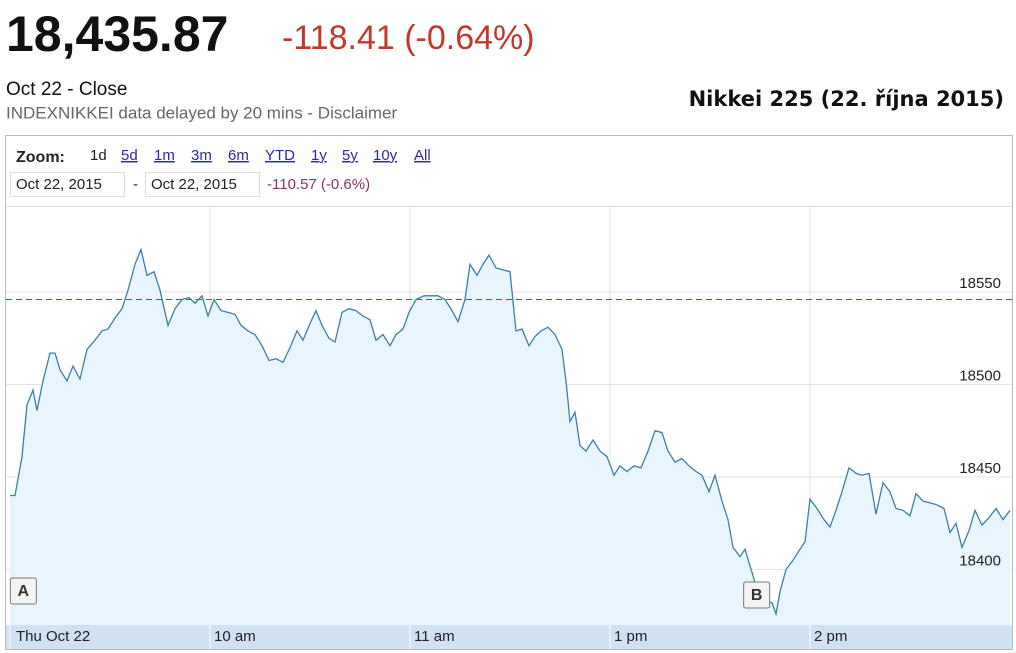  I want to click on x-tick-label: 2 pm, so click(830, 636).